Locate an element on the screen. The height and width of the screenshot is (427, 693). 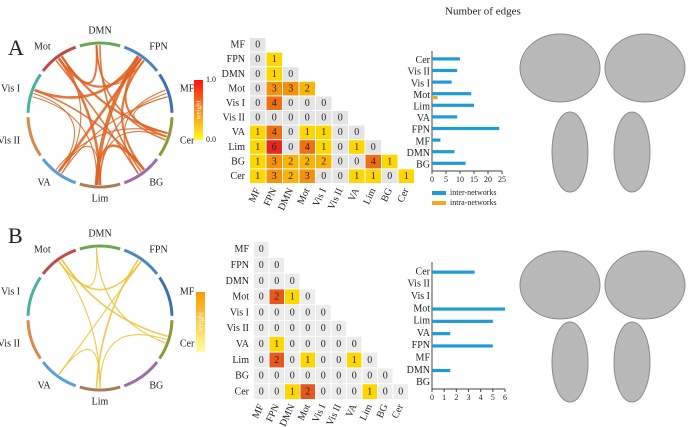
row-label: VA is located at coordinates (243, 344).